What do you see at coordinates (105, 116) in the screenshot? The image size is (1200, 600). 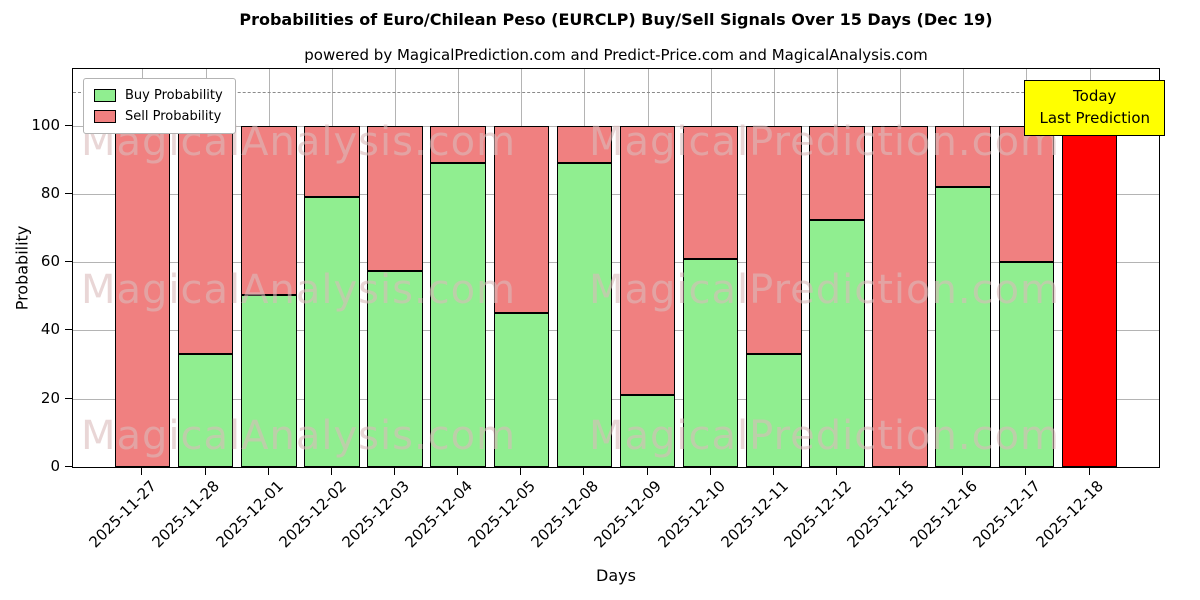 I see `legend-swatch-sell-icon` at bounding box center [105, 116].